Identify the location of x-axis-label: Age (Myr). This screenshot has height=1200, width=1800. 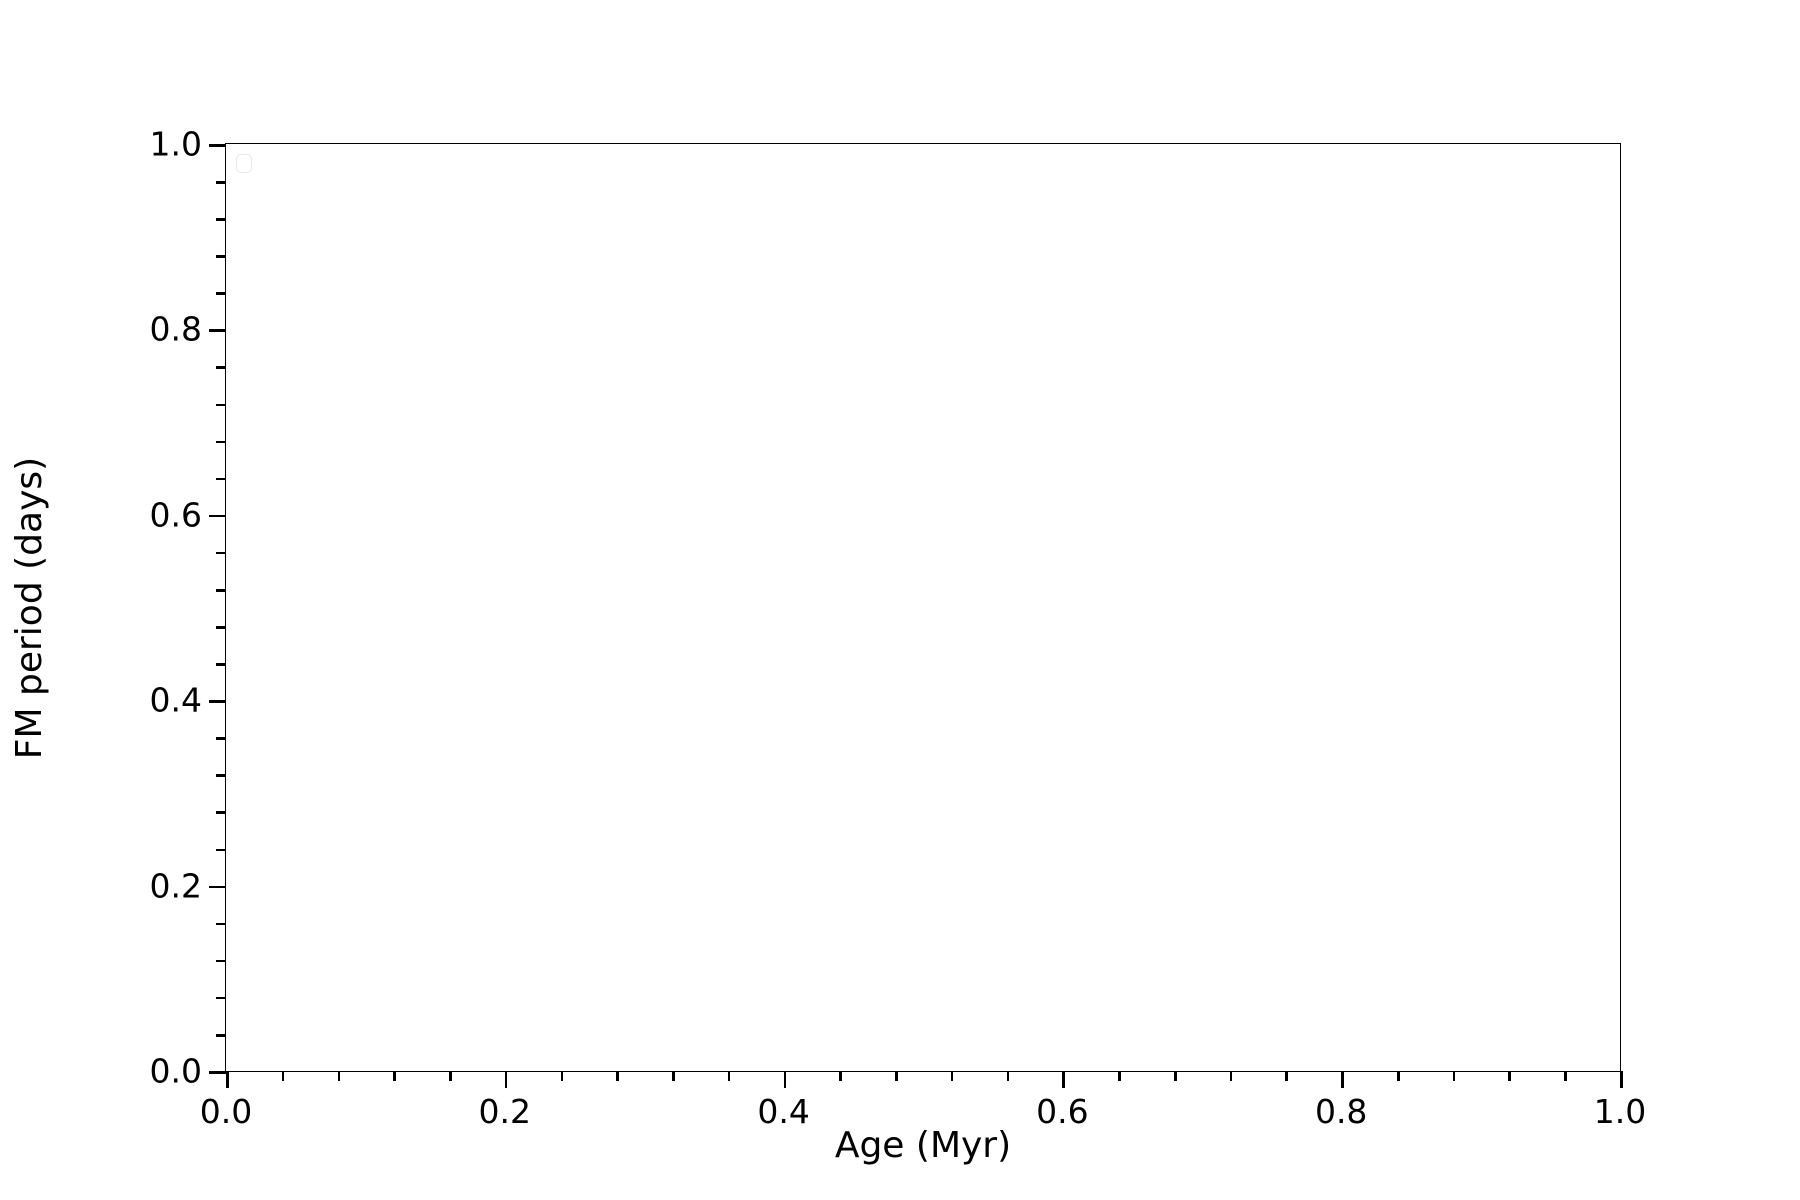
(923, 1146).